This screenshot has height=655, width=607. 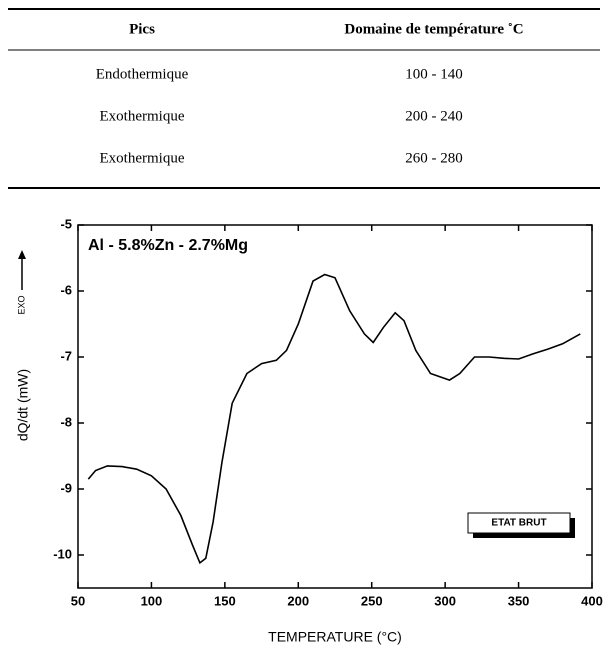 I want to click on y-tick-label: -10, so click(x=62, y=553).